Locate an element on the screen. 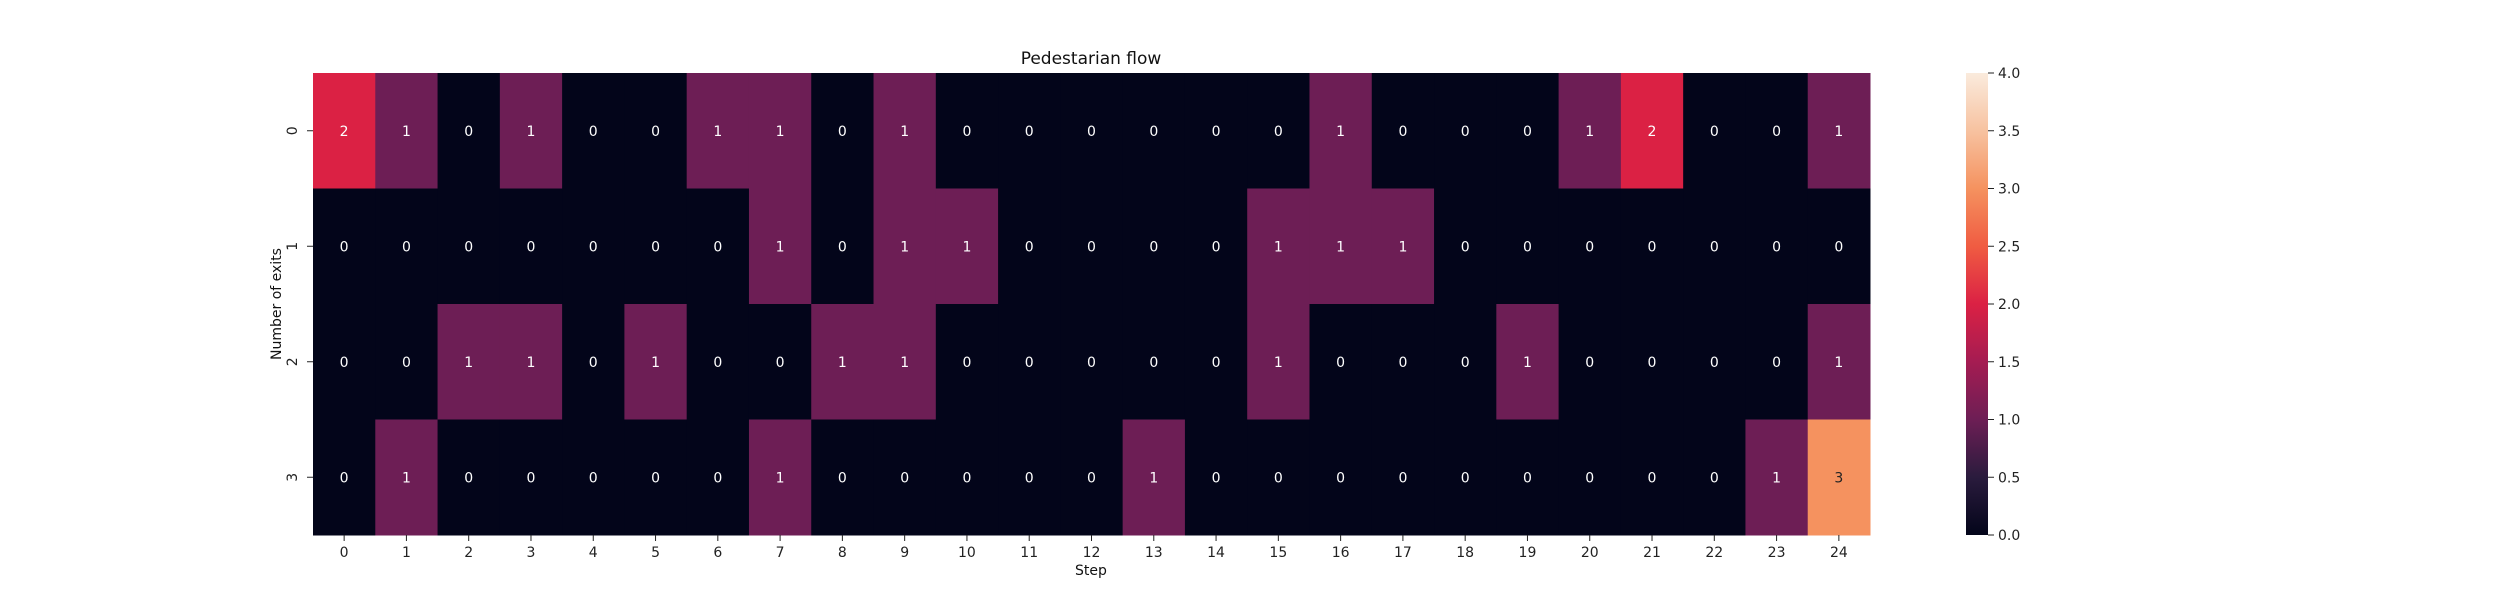 This screenshot has width=2500, height=600. x-tick-label: 1 is located at coordinates (406, 553).